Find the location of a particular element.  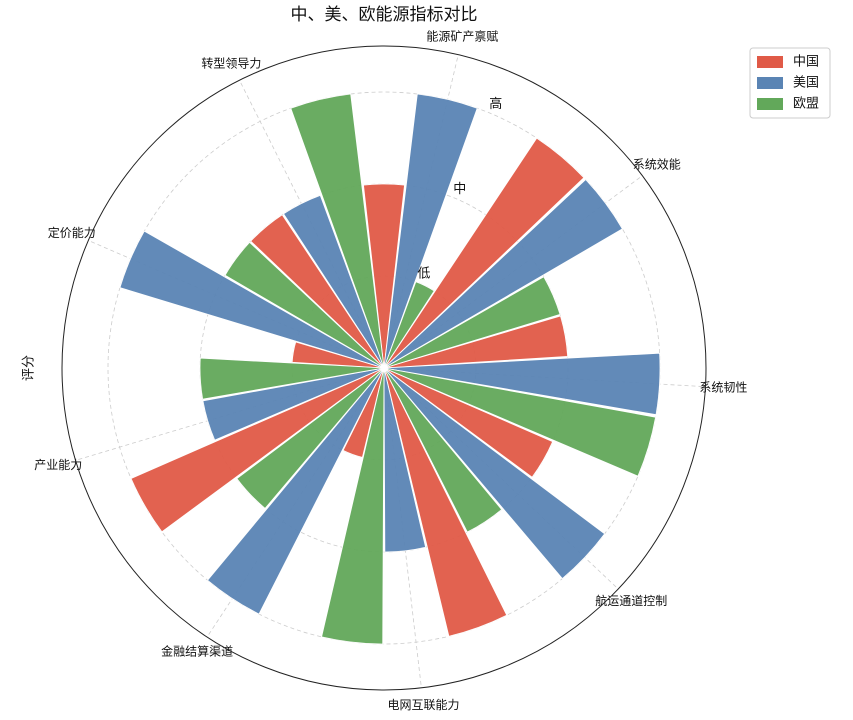

chart-title: 中、美、欧能源指标对比 is located at coordinates (384, 15).